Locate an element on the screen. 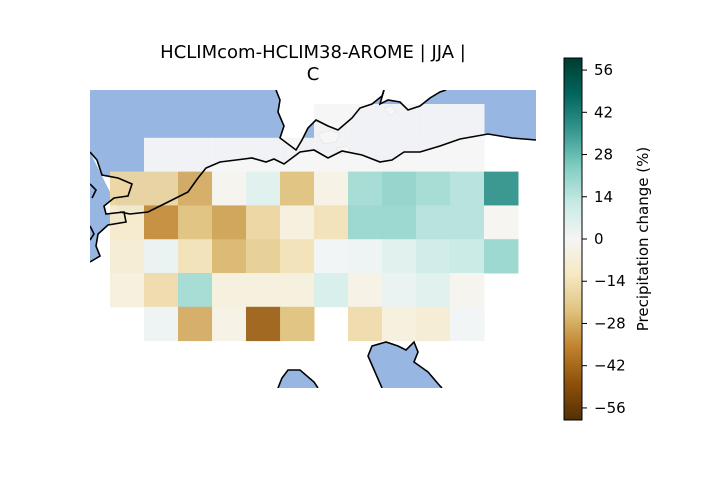 The width and height of the screenshot is (720, 480). colorbar-gradient is located at coordinates (573, 239).